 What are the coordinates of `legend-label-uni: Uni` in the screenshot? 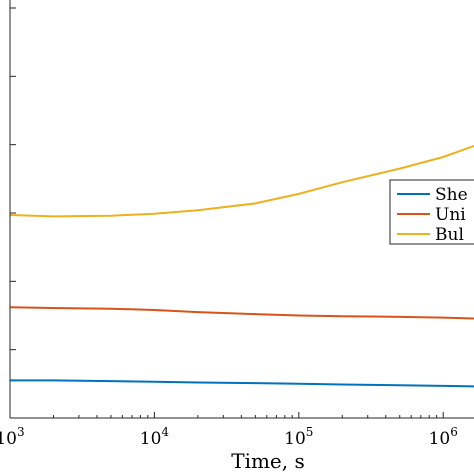 It's located at (450, 215).